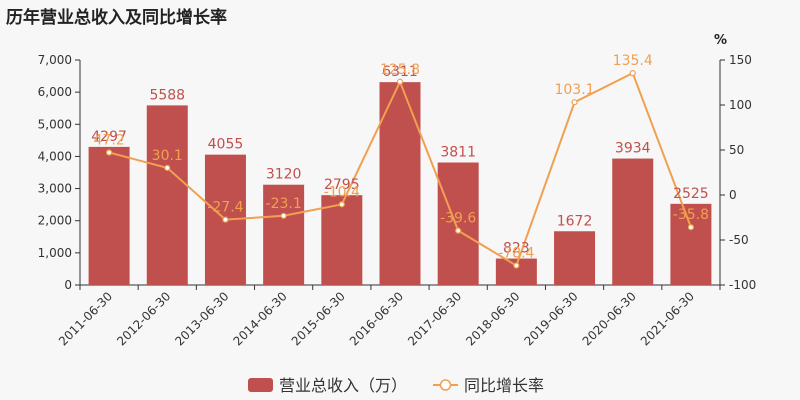 This screenshot has width=800, height=400. I want to click on legend-bar-label: 营业总收入（万）, so click(343, 385).